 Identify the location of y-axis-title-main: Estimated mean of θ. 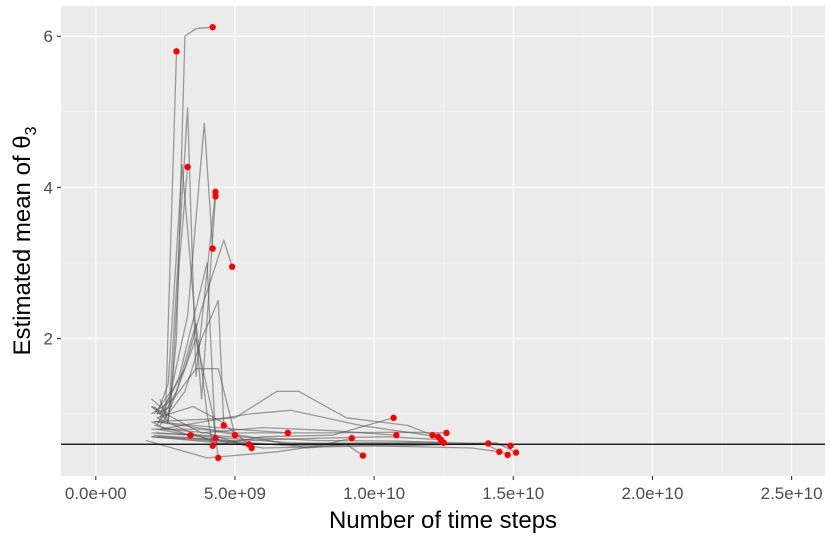
(22, 245).